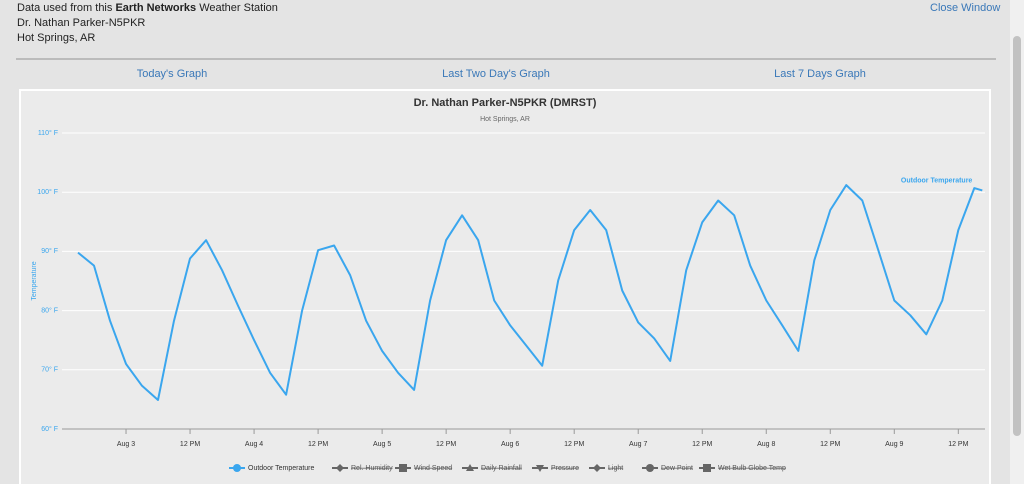 The width and height of the screenshot is (1024, 484). Describe the element at coordinates (965, 8) in the screenshot. I see `close-window: Close Window` at that location.